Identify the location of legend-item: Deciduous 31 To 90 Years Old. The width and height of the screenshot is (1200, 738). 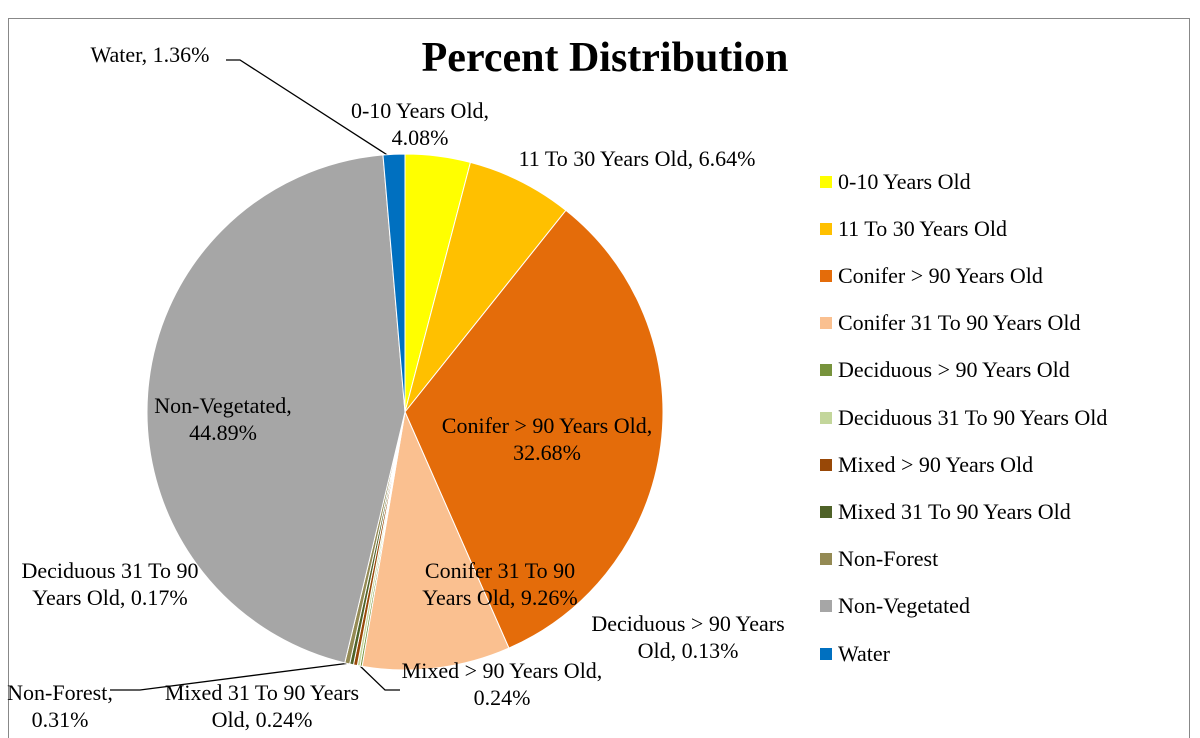
(963, 417).